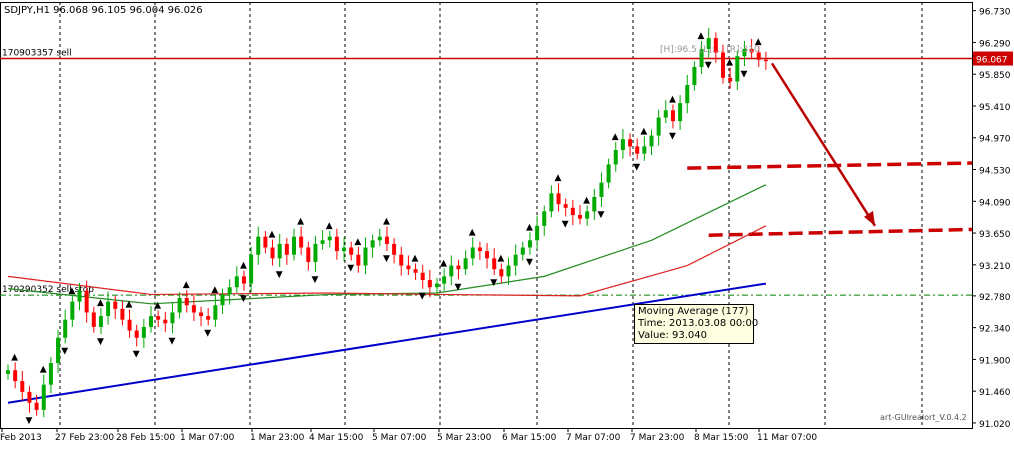  Describe the element at coordinates (995, 13) in the screenshot. I see `y-tick-label: 96.730` at that location.